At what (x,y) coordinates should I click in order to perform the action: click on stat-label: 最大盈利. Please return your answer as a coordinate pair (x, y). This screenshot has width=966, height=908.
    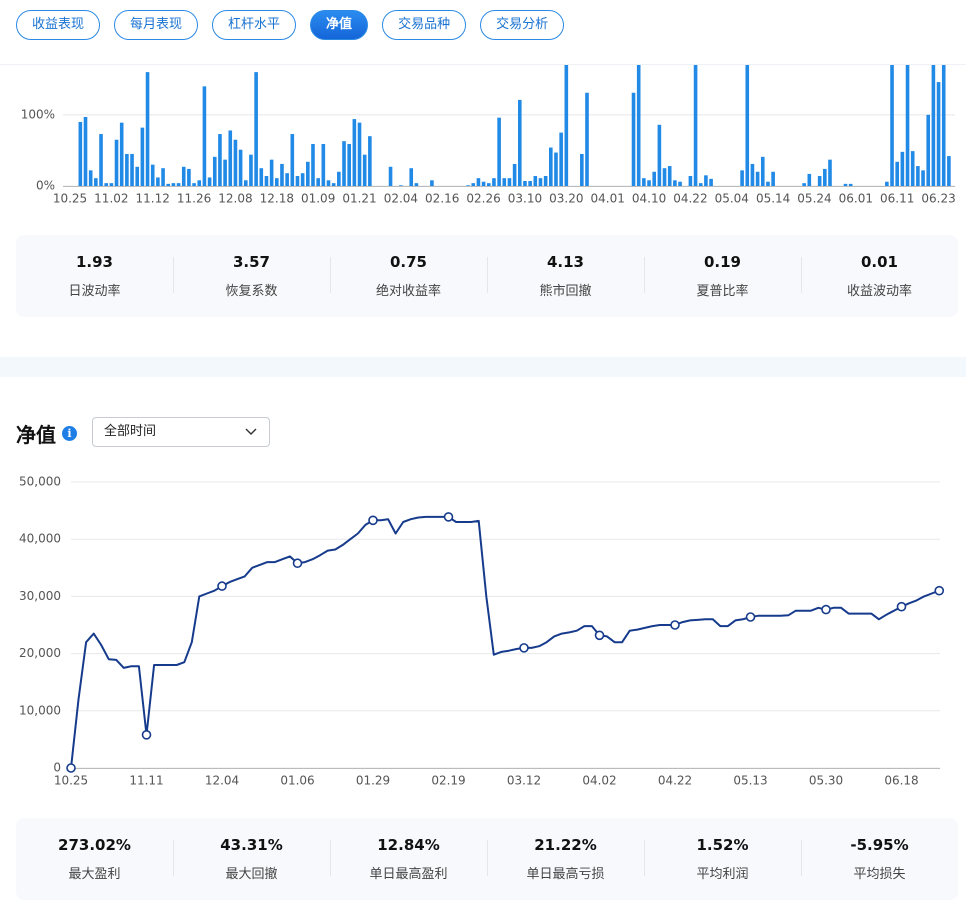
    Looking at the image, I should click on (94, 874).